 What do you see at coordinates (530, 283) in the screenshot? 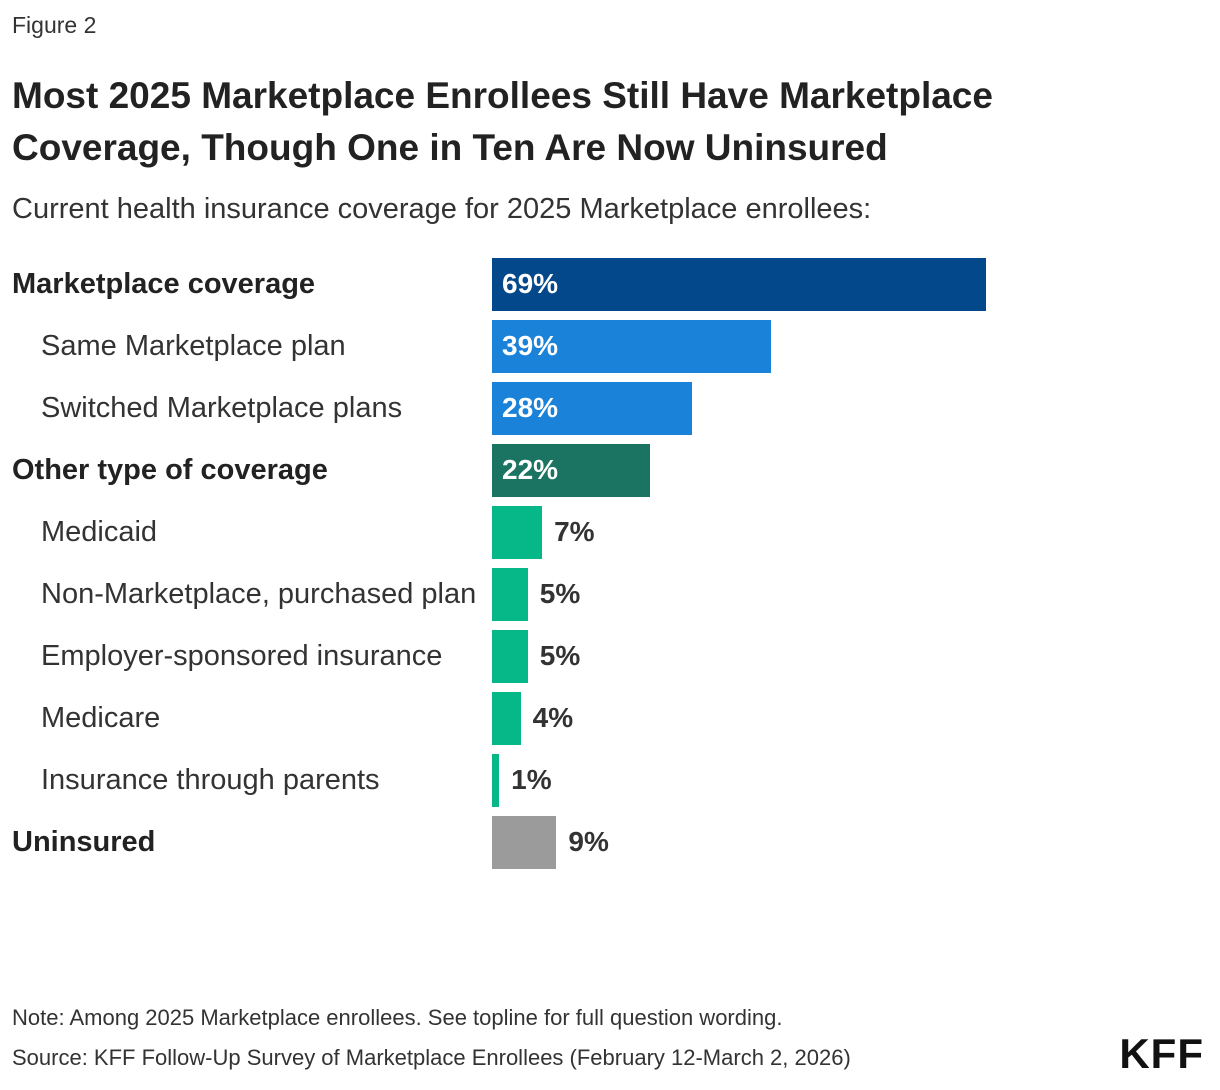
I see `value-label: 69%` at bounding box center [530, 283].